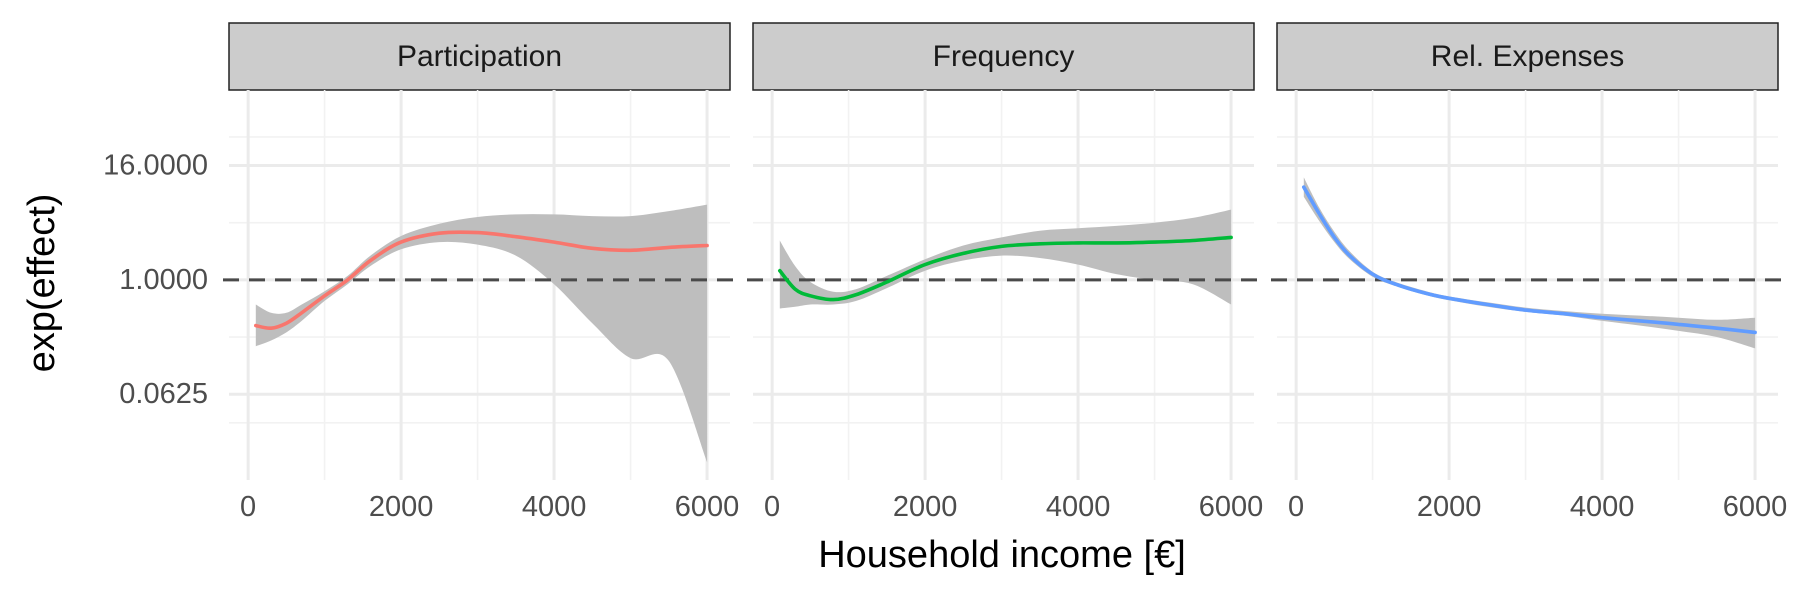 The width and height of the screenshot is (1800, 600). What do you see at coordinates (163, 280) in the screenshot?
I see `y-tick-label: 1.0000` at bounding box center [163, 280].